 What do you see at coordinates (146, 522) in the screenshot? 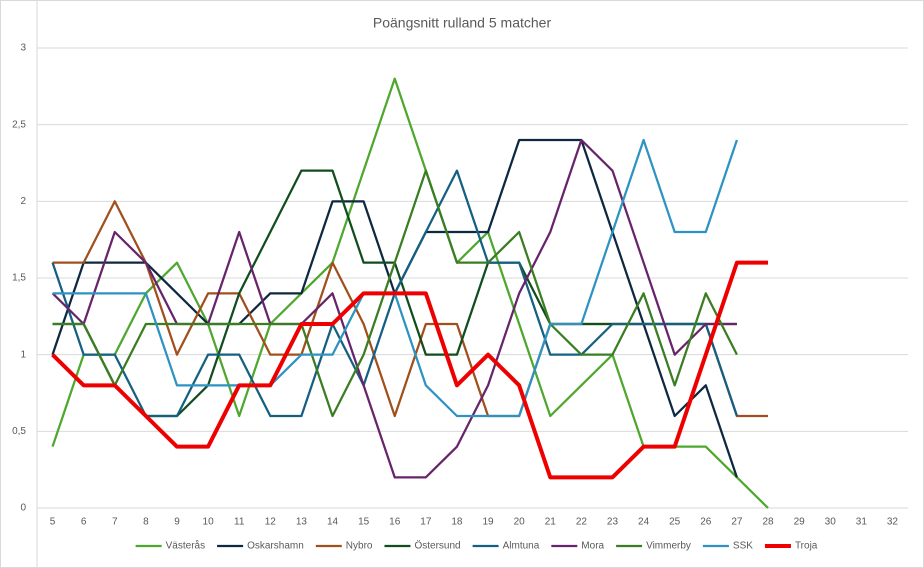
I see `x-tick-label: 8` at bounding box center [146, 522].